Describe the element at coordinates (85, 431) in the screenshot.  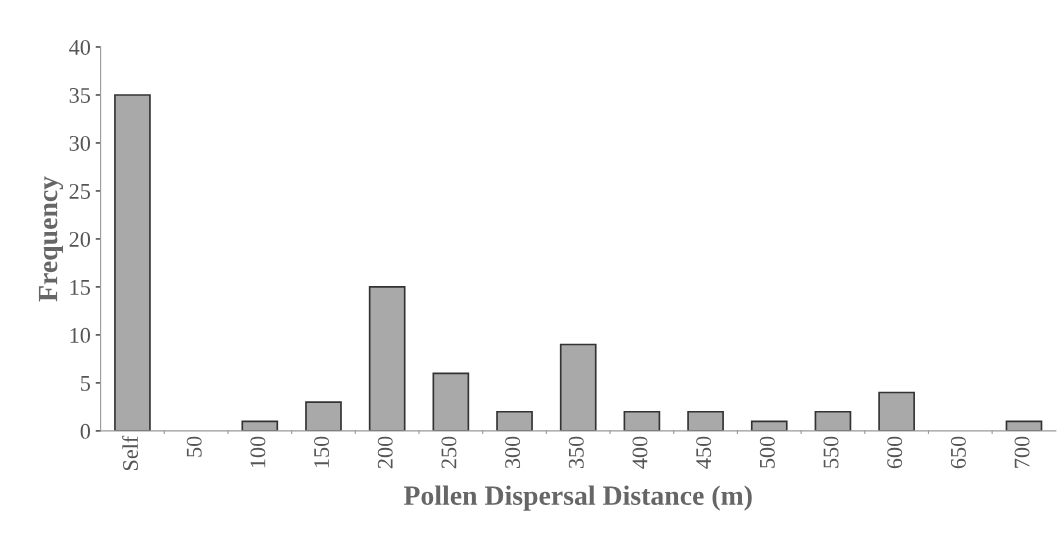
I see `y-tick-label: 0` at that location.